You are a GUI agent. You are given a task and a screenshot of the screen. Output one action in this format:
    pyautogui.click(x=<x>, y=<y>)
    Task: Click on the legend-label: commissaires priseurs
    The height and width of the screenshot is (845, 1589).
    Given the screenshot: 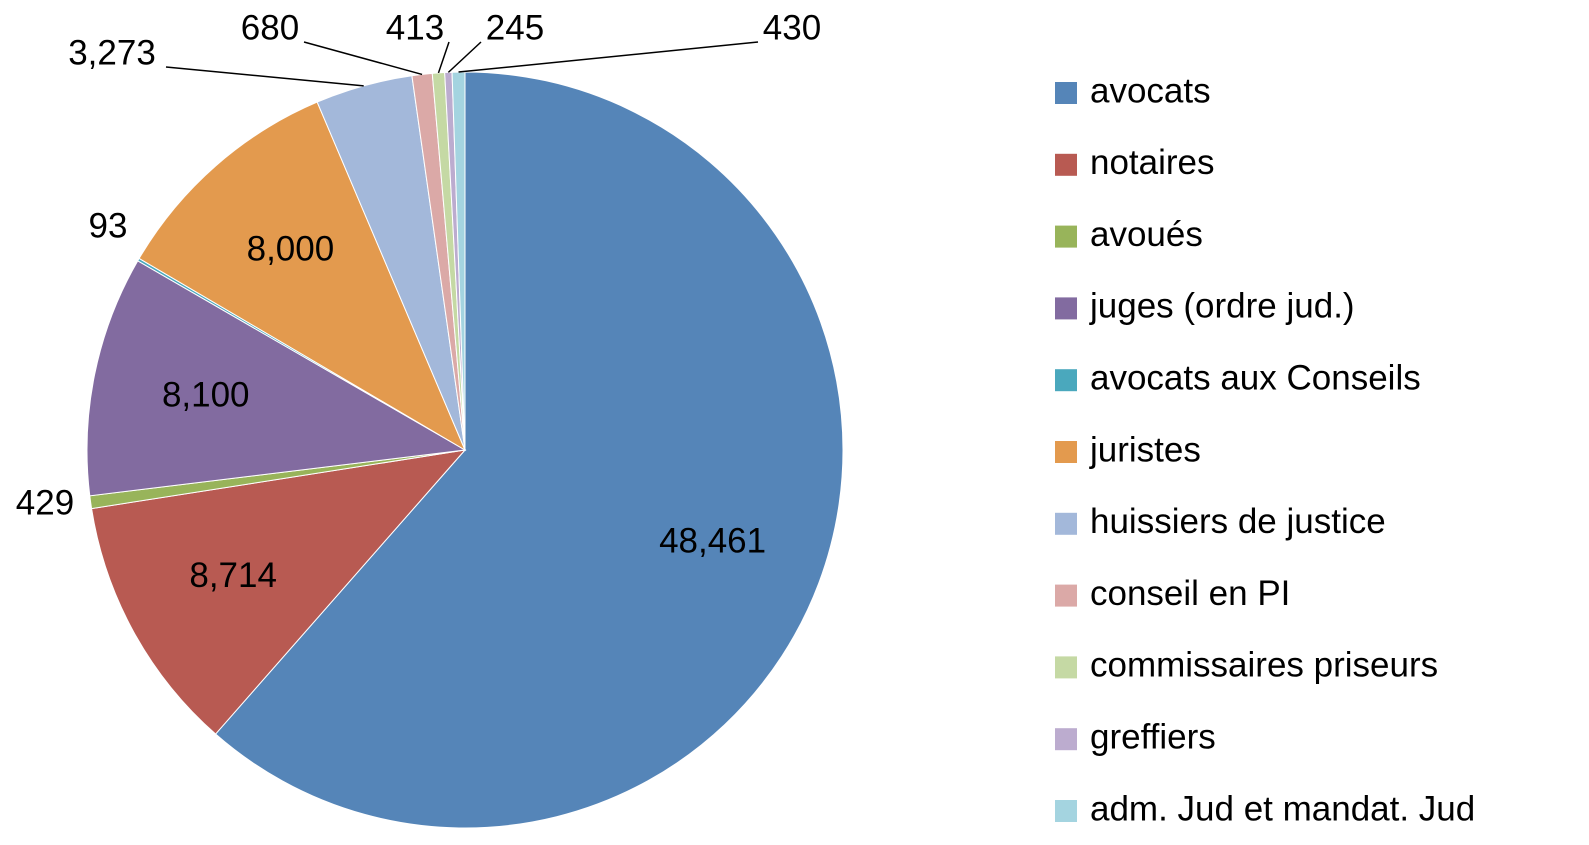 What is the action you would take?
    pyautogui.click(x=1264, y=665)
    